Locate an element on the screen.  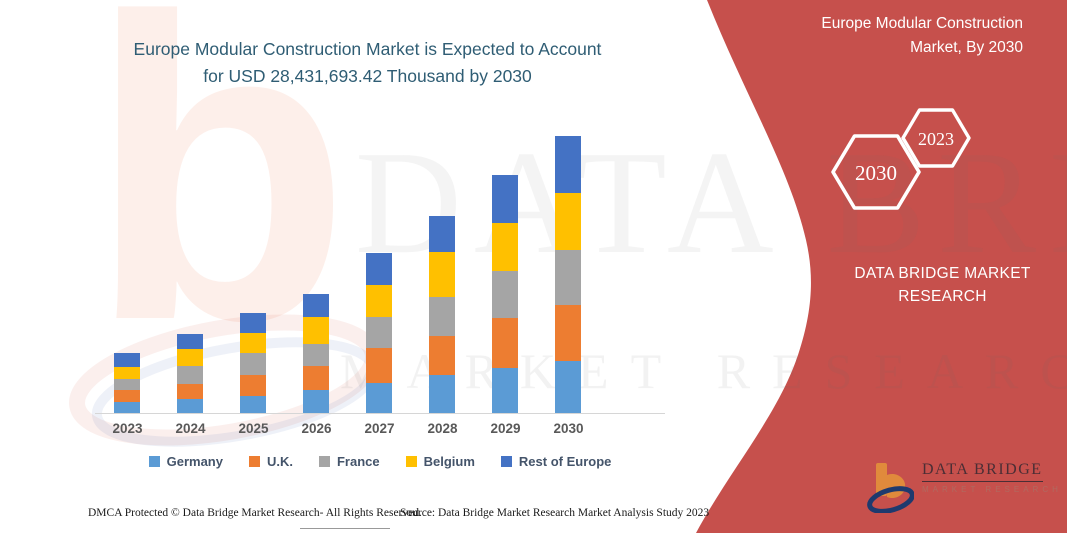
hexagon-2030-icon is located at coordinates (876, 172).